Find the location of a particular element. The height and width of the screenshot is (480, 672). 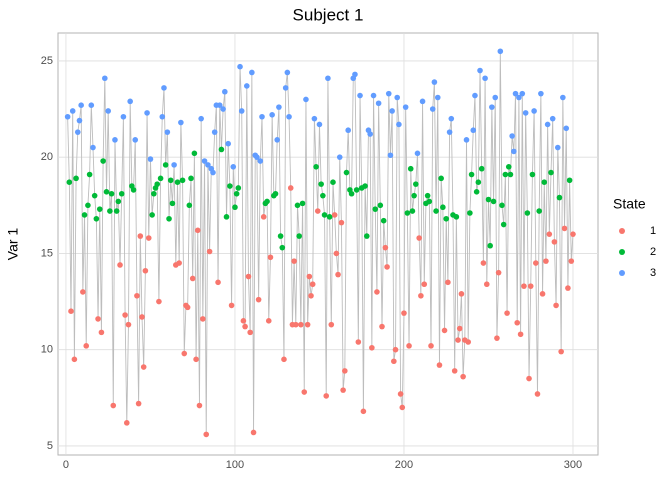

x-tick-label: 200 is located at coordinates (404, 465).